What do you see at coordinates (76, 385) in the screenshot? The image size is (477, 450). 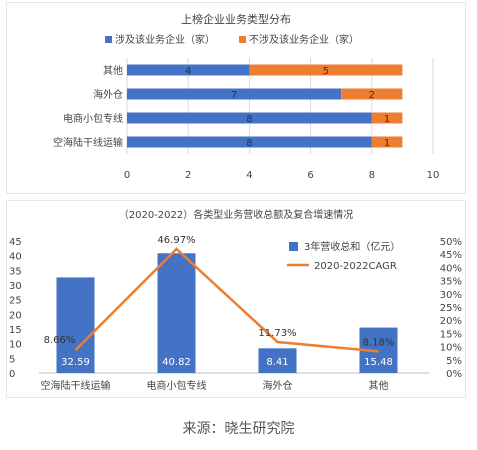 I see `x-category-0: 空海陆干线运输` at bounding box center [76, 385].